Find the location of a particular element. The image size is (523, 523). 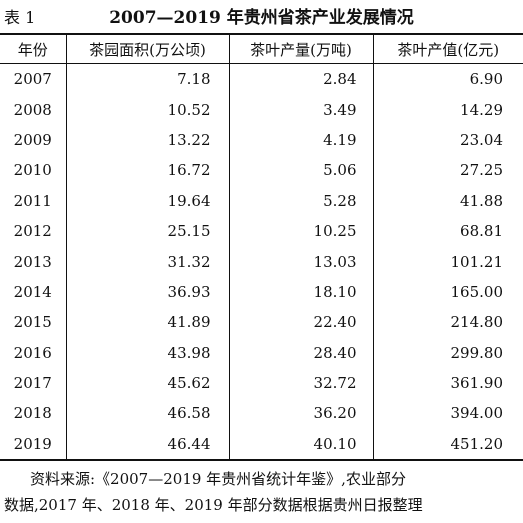

cell-area: 10.52 is located at coordinates (147, 109).